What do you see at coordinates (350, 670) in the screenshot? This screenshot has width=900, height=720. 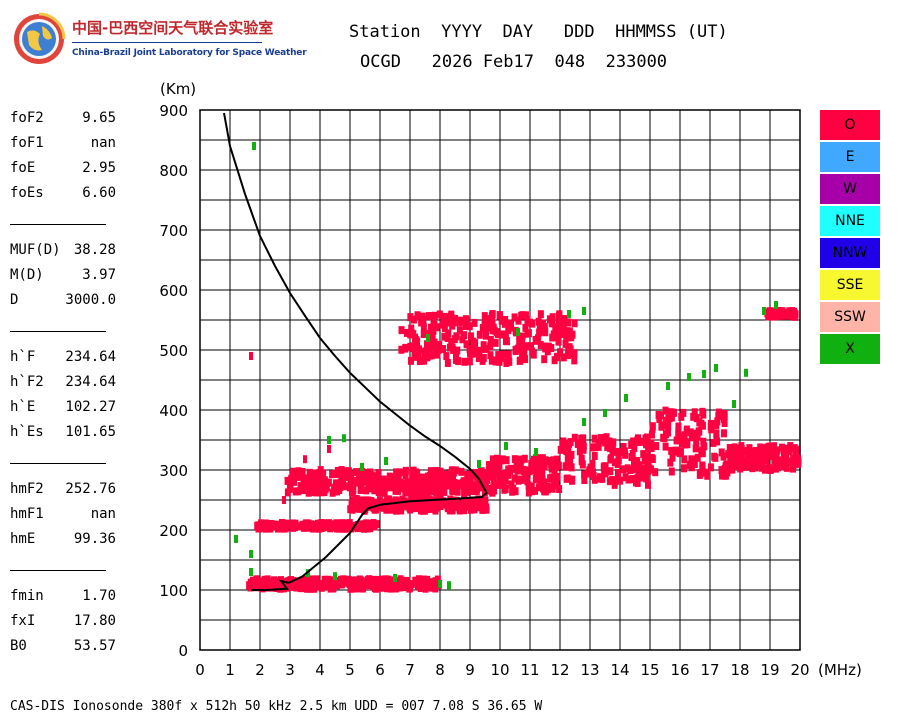 I see `x-tick-label: 5` at bounding box center [350, 670].